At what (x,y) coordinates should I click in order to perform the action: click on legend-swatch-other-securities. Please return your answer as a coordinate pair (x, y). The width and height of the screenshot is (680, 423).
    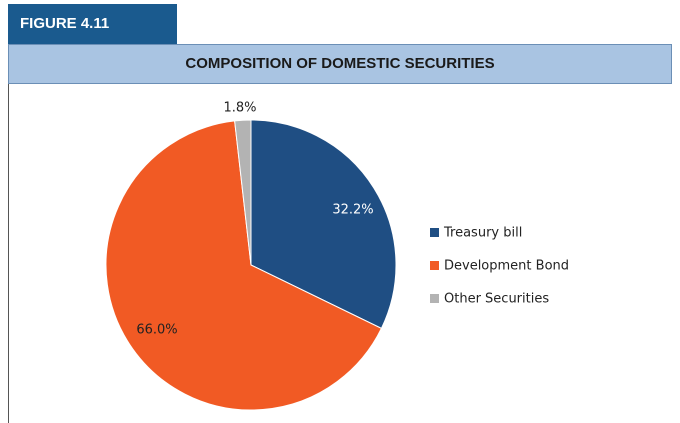
    Looking at the image, I should click on (434, 298).